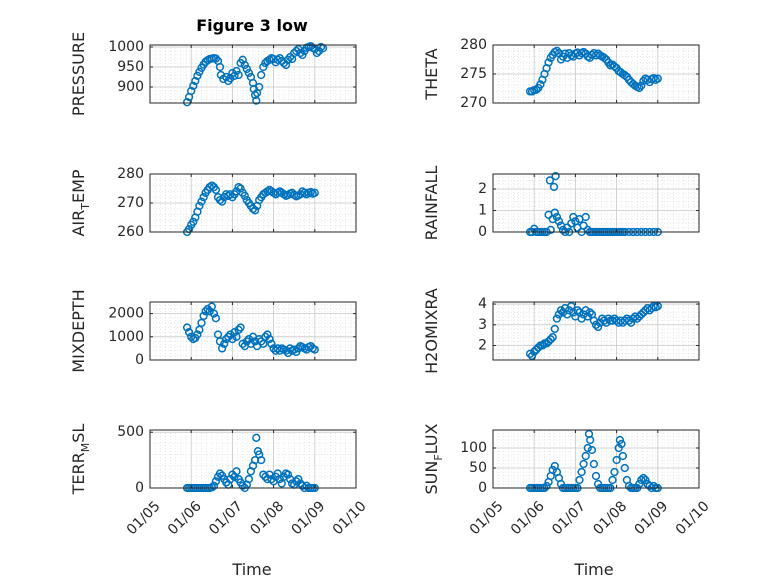 The width and height of the screenshot is (778, 583). I want to click on subplot-air: 260 270 280 AIRTEMP, so click(213, 203).